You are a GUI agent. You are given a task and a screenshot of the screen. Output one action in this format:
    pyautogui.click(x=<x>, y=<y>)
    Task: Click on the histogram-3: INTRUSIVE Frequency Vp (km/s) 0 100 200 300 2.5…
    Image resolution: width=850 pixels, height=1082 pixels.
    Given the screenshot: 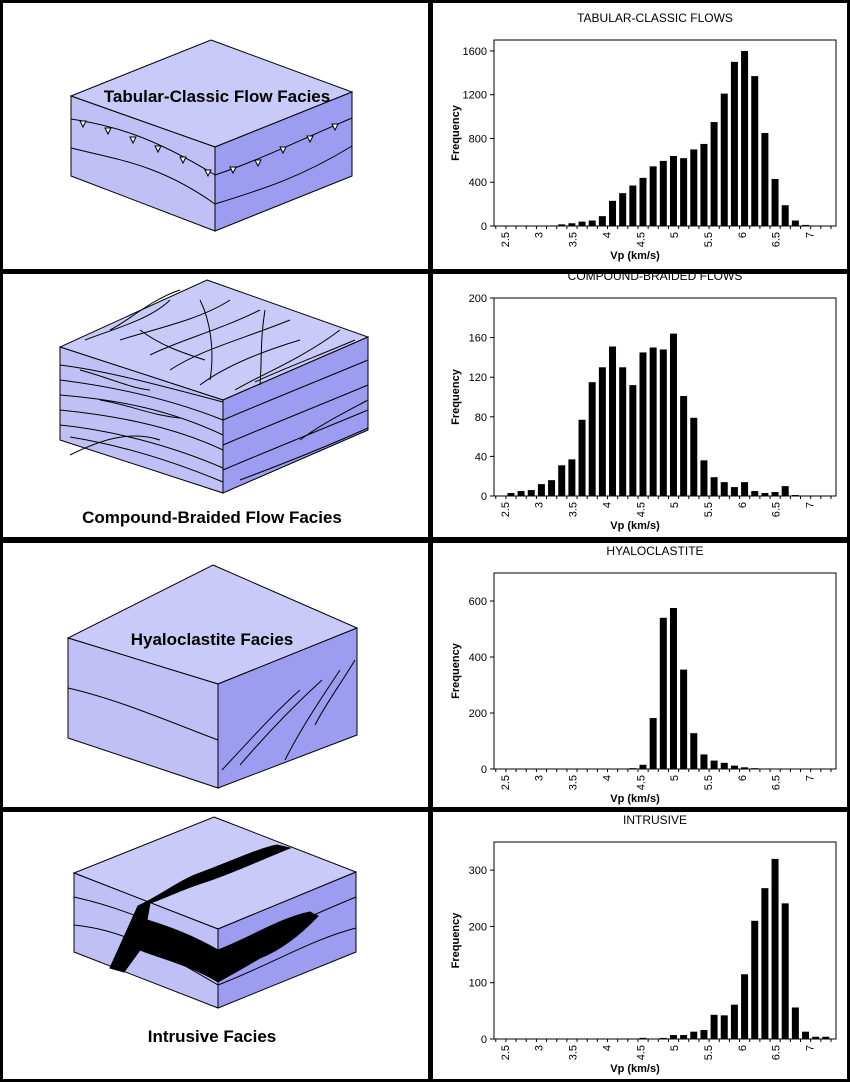 What is the action you would take?
    pyautogui.click(x=643, y=944)
    